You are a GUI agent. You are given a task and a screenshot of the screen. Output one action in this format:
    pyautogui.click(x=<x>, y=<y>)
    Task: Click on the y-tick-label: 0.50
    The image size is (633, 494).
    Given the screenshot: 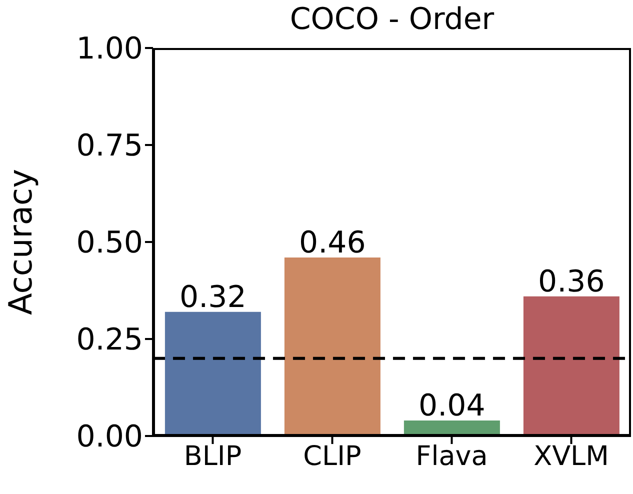 What is the action you would take?
    pyautogui.click(x=109, y=243)
    